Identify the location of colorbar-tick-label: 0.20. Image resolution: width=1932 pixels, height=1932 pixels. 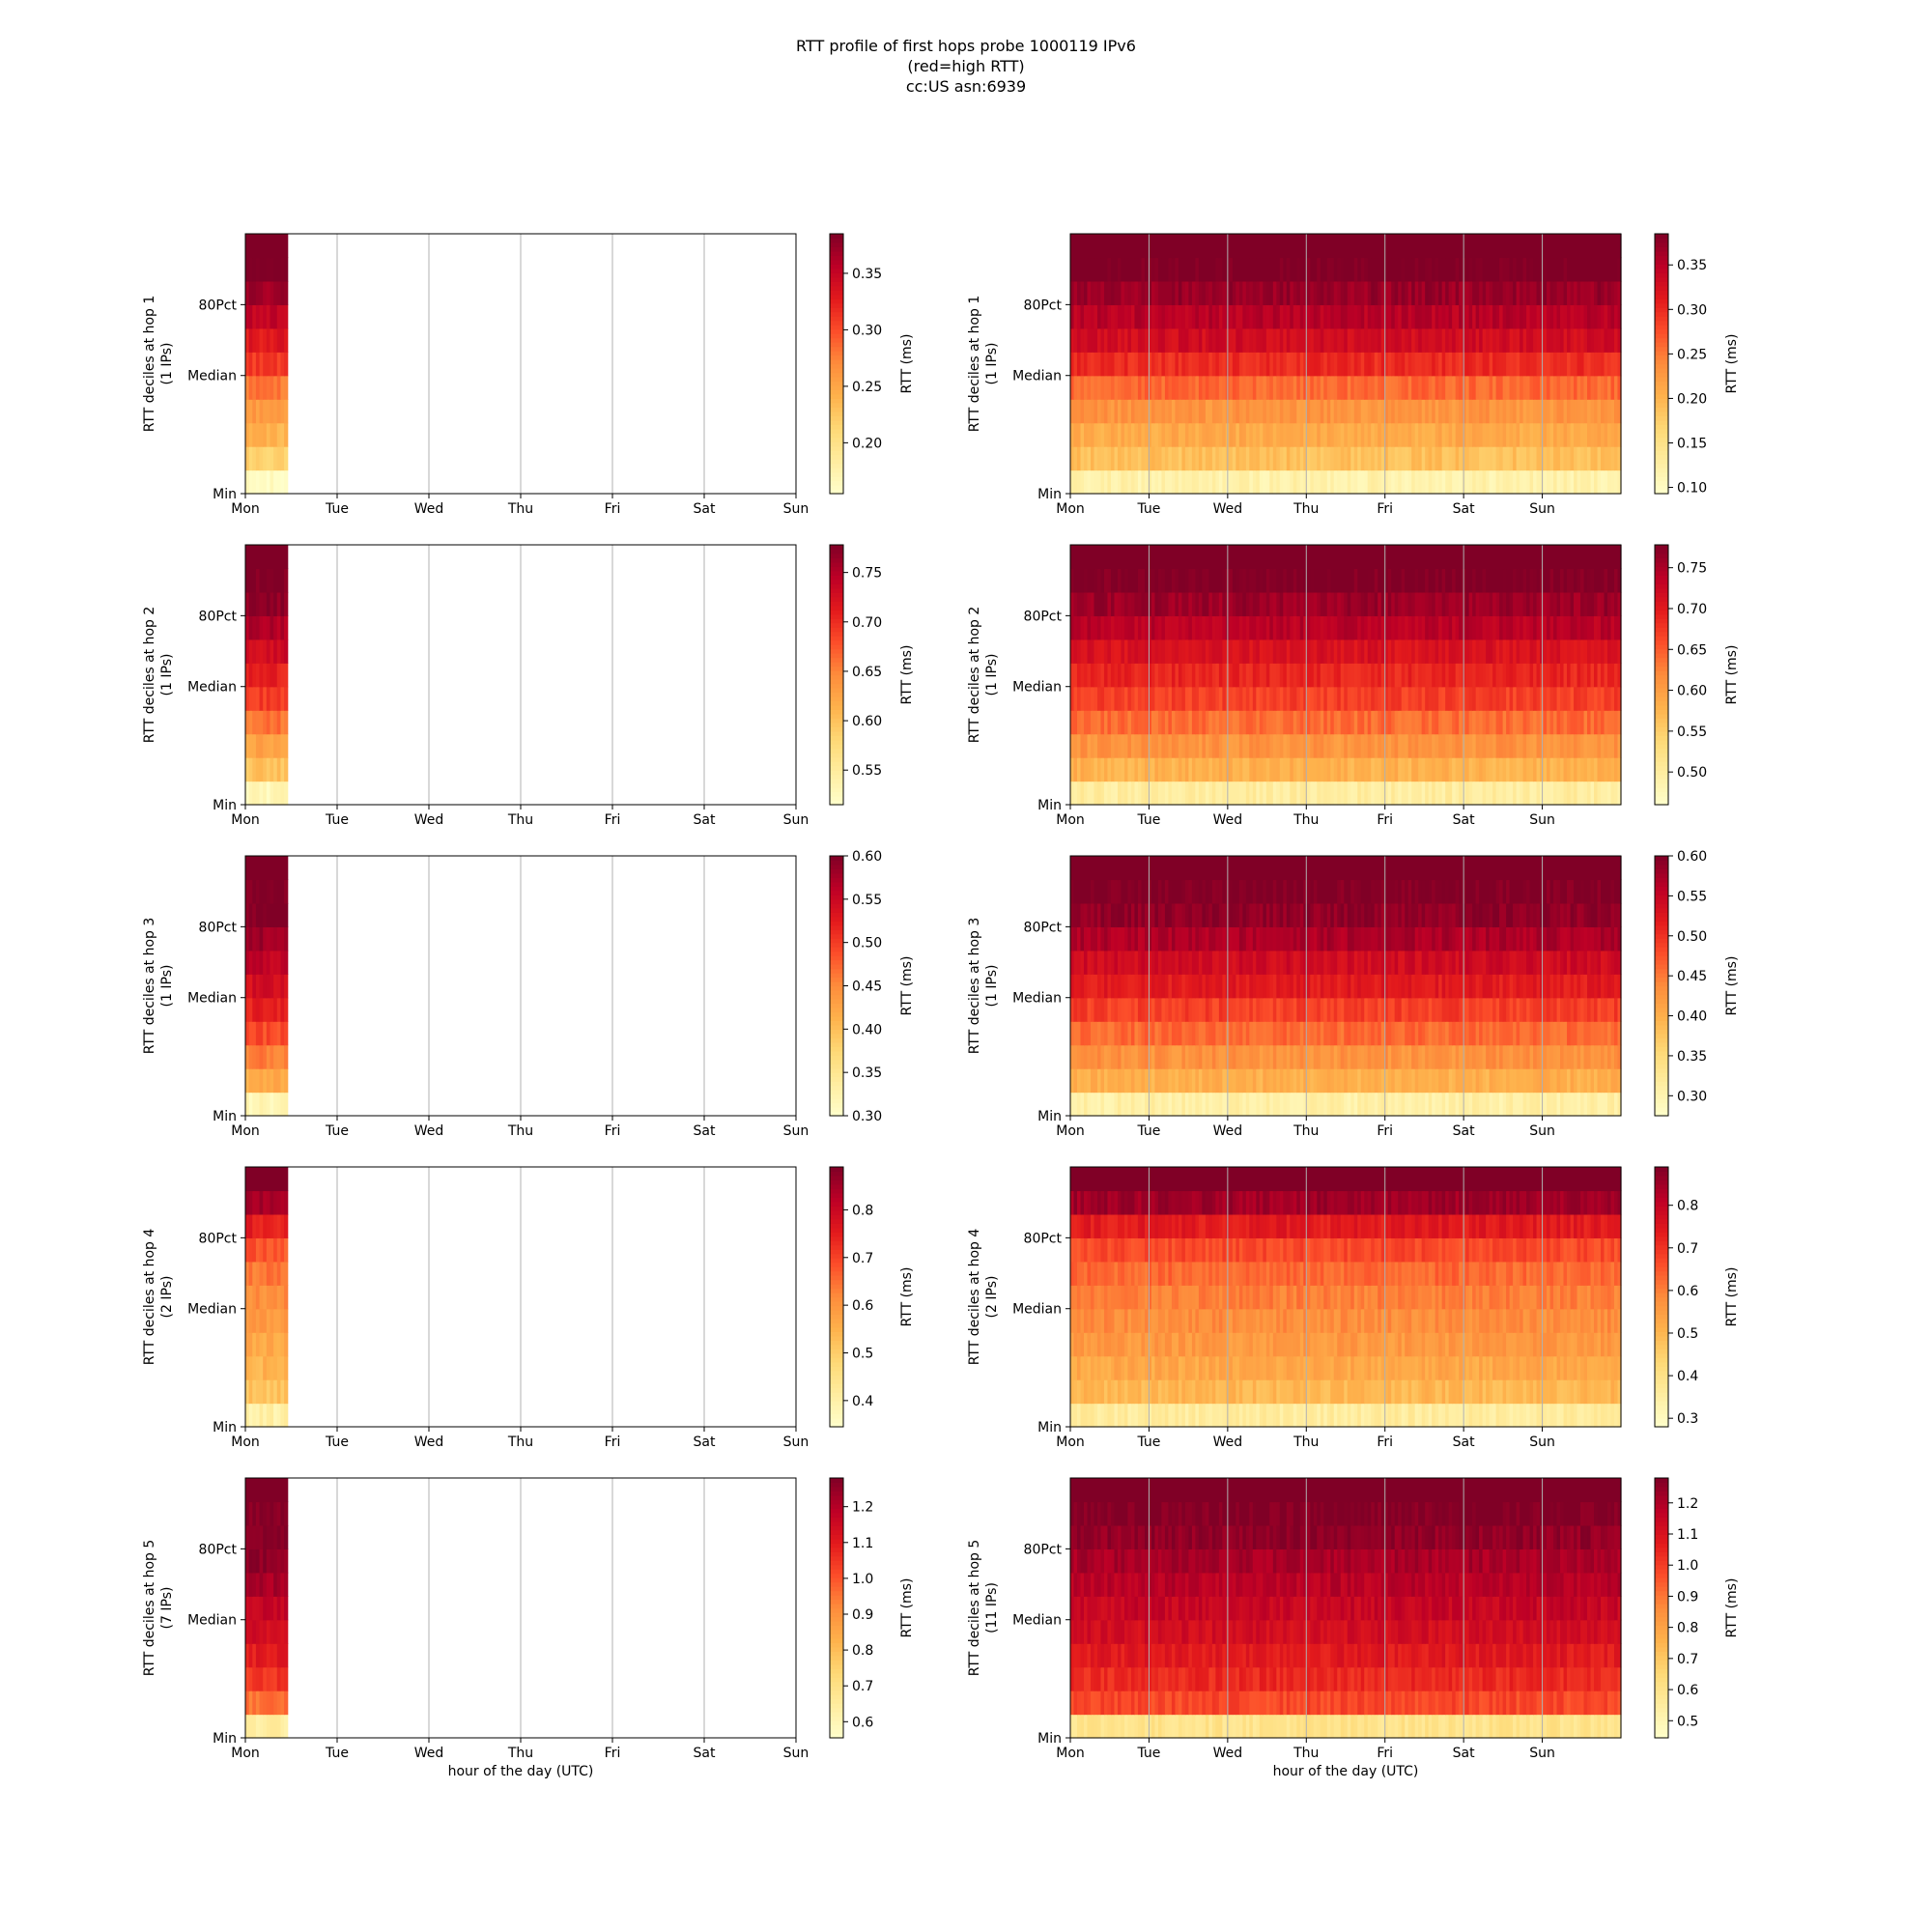
(867, 443).